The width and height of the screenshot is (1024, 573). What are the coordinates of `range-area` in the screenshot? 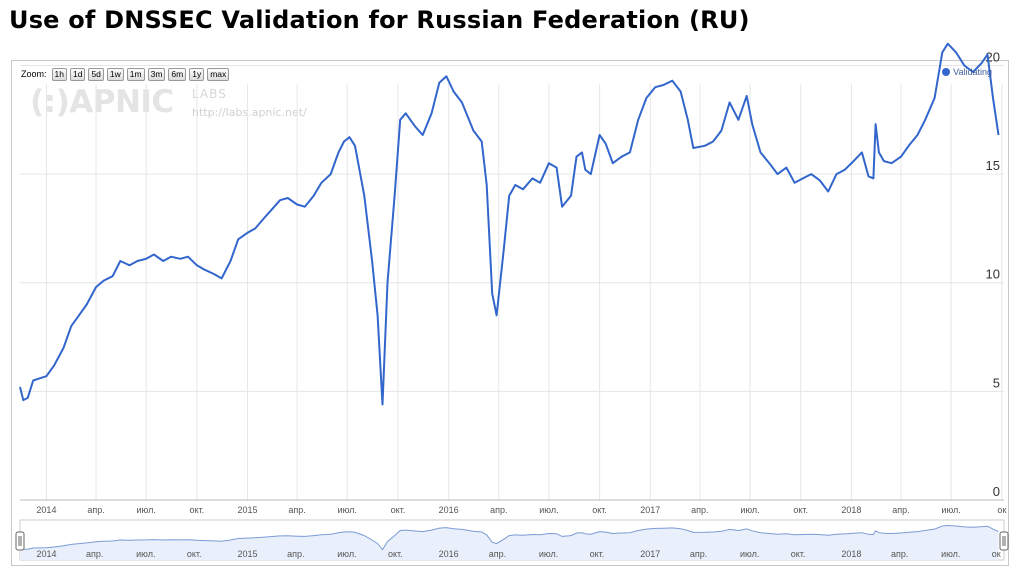 It's located at (509, 542).